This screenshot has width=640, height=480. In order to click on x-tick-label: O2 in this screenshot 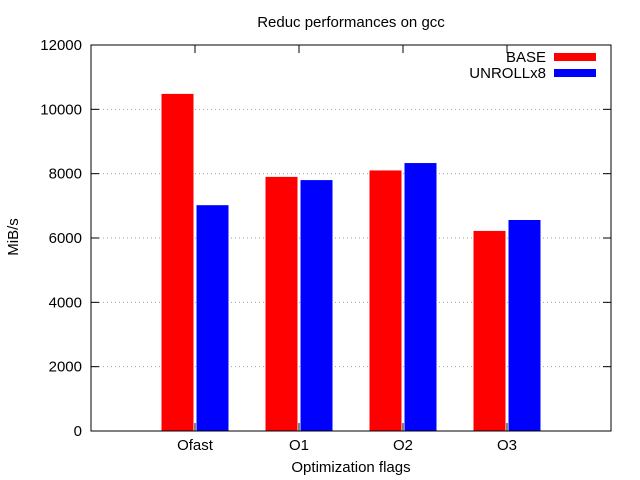, I will do `click(403, 445)`.